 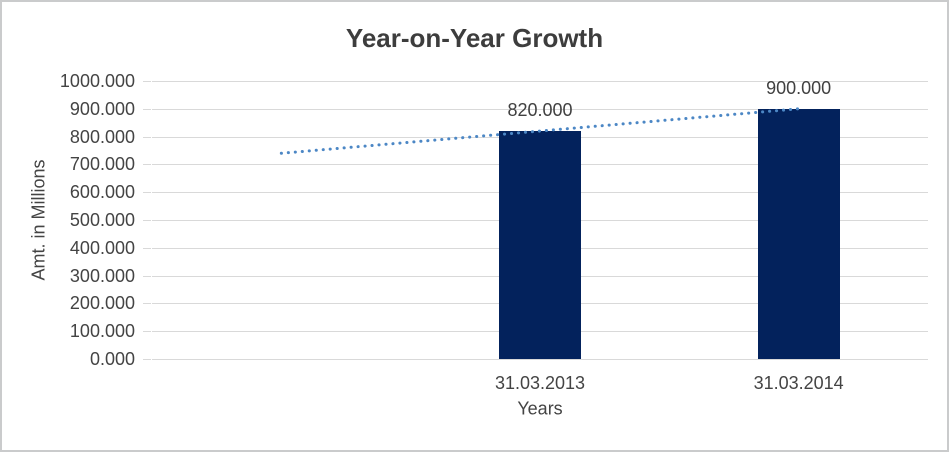 I want to click on y-tick-label: 0.000, so click(x=112, y=359).